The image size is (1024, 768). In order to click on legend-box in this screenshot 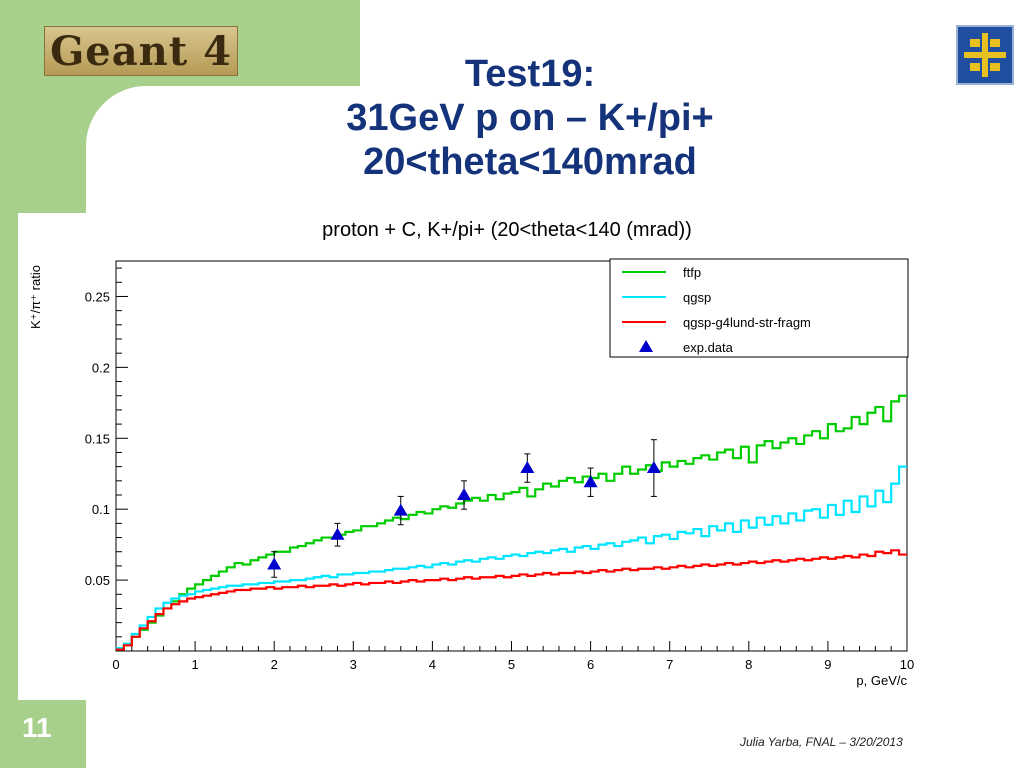, I will do `click(759, 308)`.